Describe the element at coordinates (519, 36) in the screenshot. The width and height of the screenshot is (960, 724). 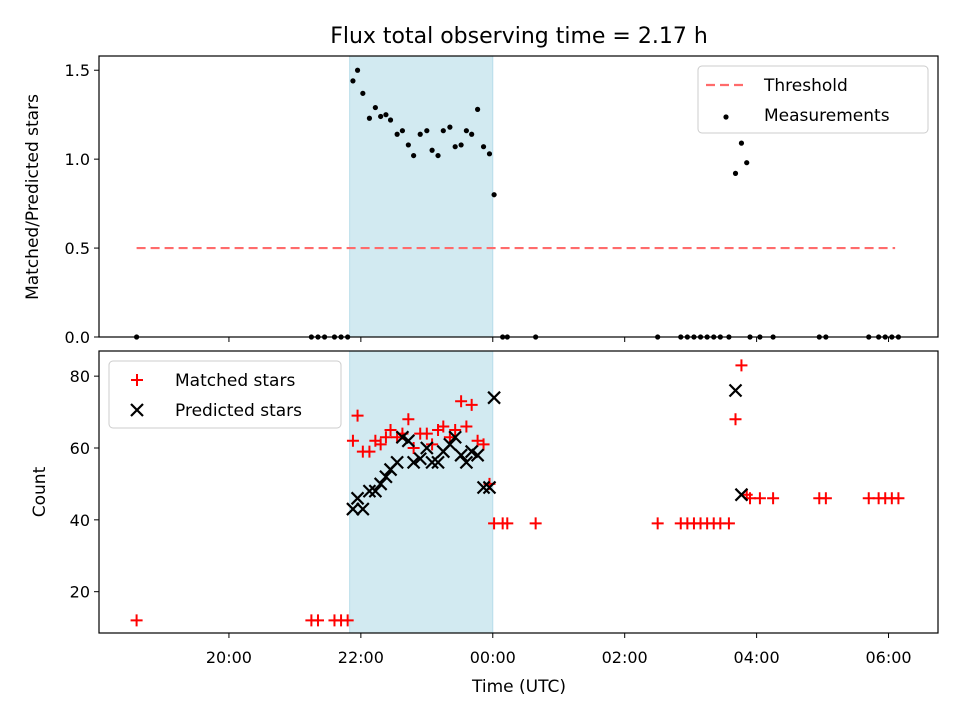
I see `top-chart-title: Flux total observing time = 2.17 h` at that location.